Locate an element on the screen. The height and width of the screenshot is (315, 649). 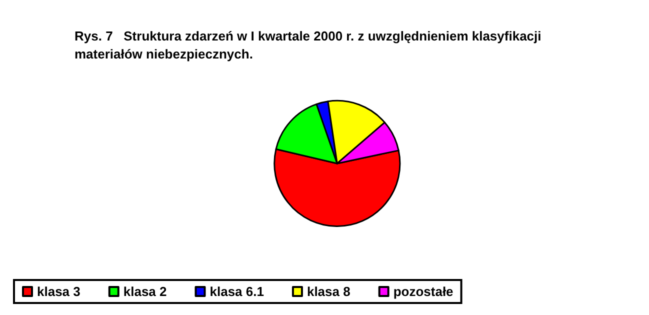
chart-title: Rys. 7 Struktura zdarzeń w I kwartale 2000 r. z uwzględnieniem klasyfikacji materiałów niebezpiecznych. is located at coordinates (309, 45).